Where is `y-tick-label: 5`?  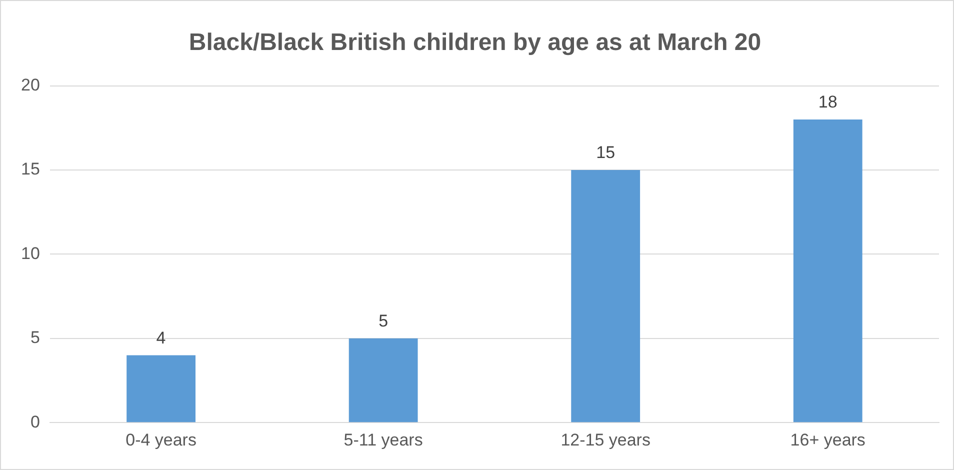 y-tick-label: 5 is located at coordinates (35, 338).